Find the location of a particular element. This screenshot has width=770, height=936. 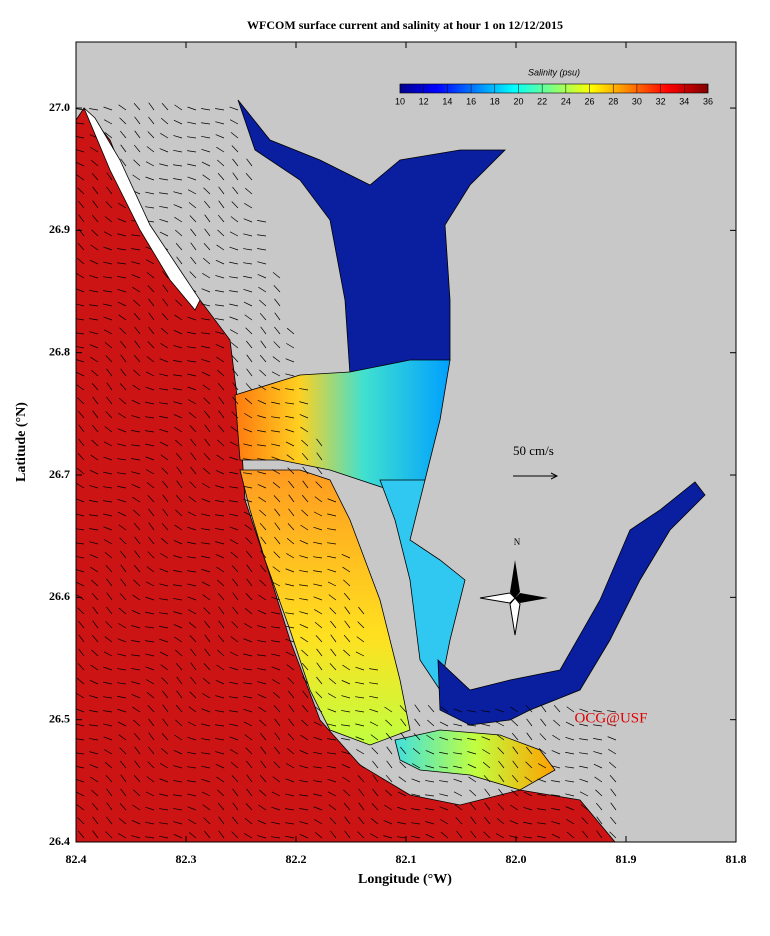

colorbar-tick-label: 28 is located at coordinates (613, 101).